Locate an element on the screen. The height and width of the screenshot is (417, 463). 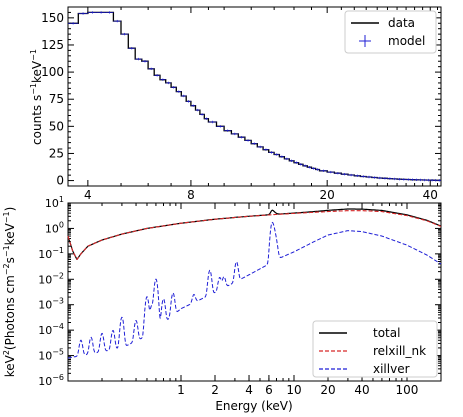
bottom-x-tick-label: 6 is located at coordinates (269, 390).